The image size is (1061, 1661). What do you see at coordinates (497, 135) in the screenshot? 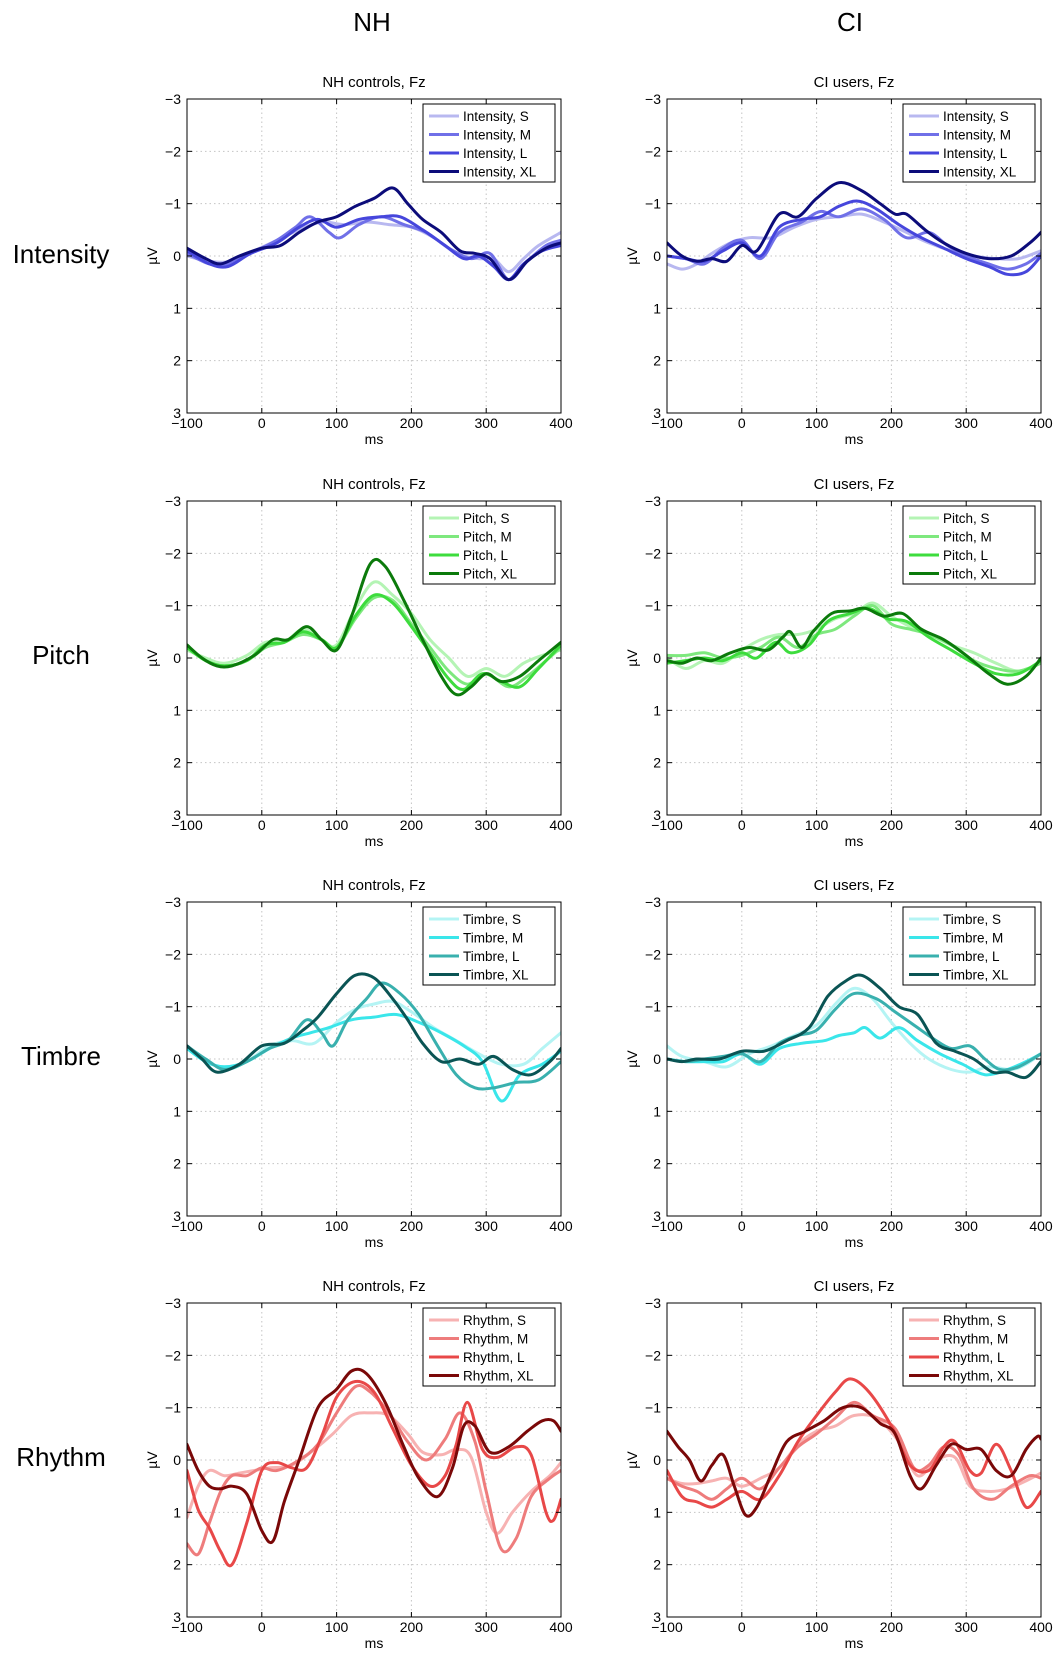
I see `legend-label: Intensity, M` at bounding box center [497, 135].